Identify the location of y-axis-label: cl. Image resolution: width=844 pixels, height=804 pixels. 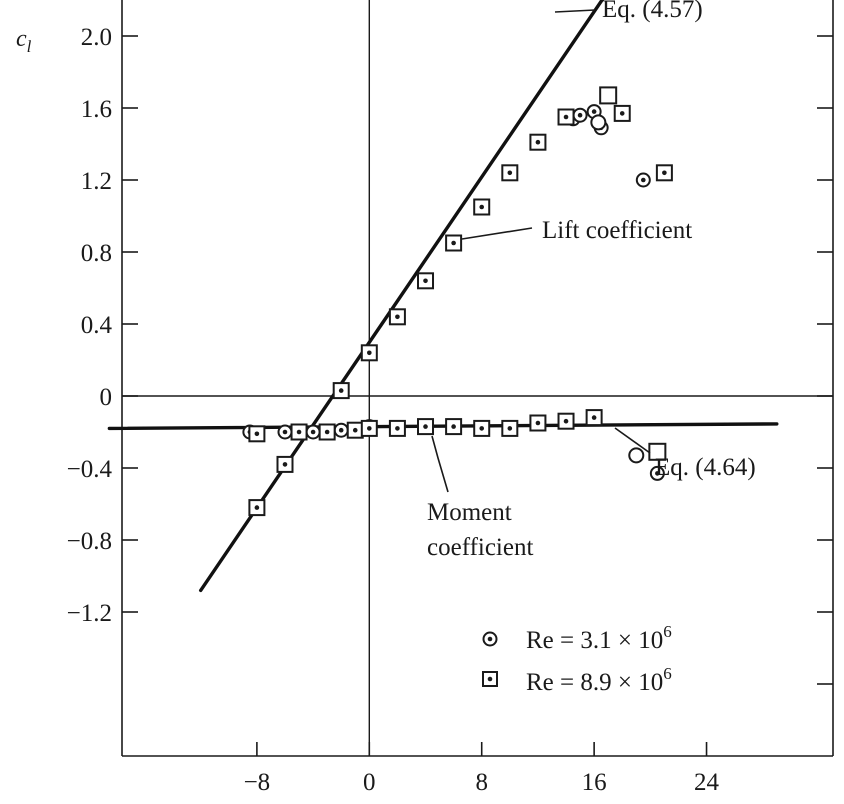
(24, 41).